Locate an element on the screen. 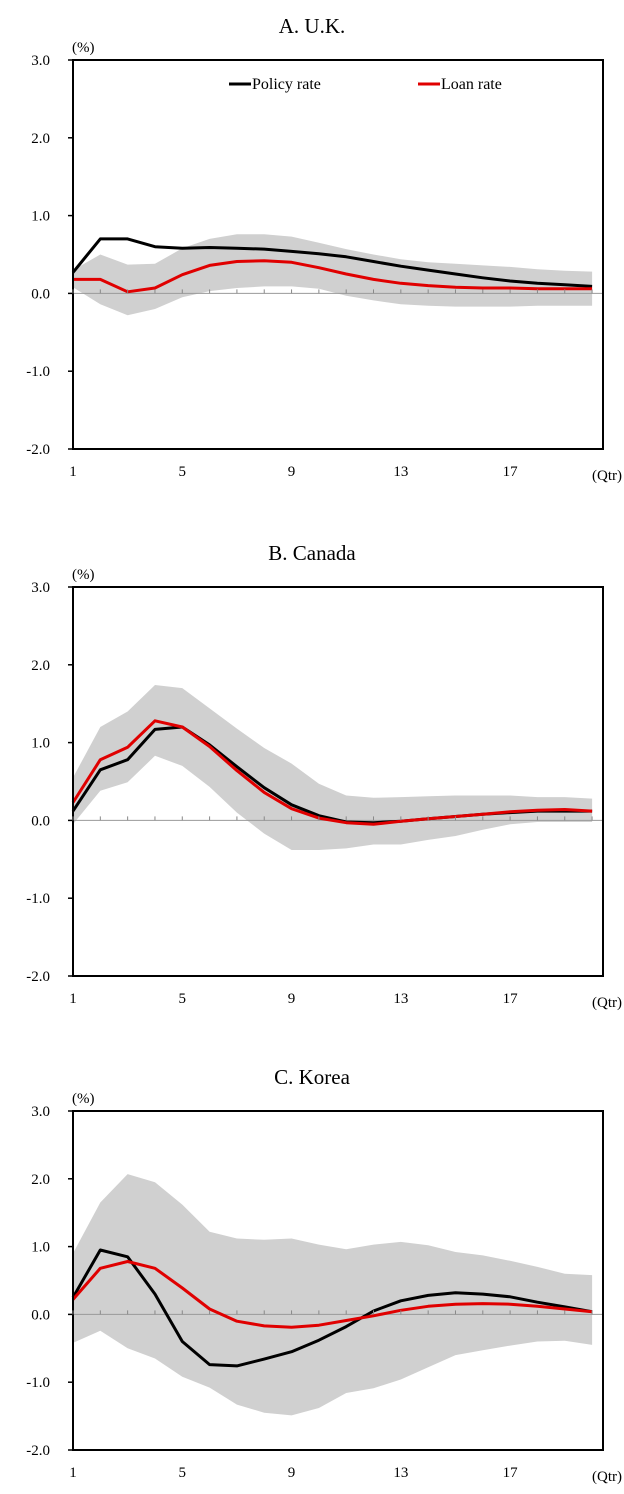  chart-title: B. Canada is located at coordinates (312, 553).